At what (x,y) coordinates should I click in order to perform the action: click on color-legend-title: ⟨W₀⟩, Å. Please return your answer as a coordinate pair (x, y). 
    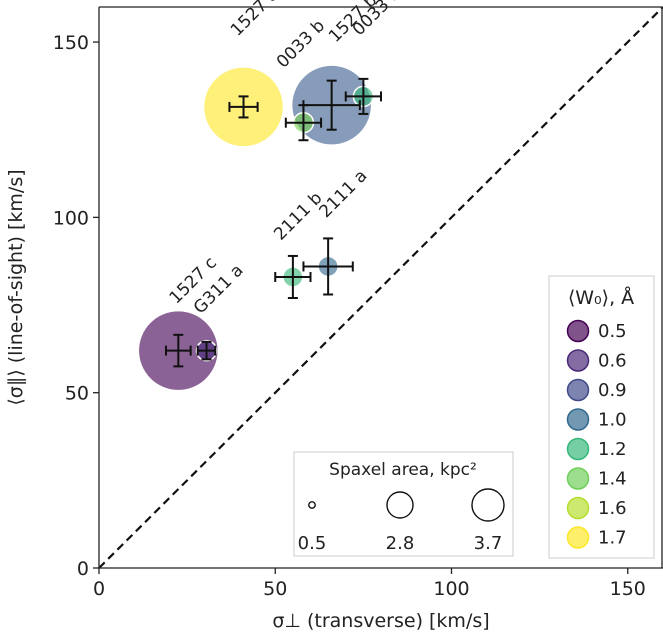
    Looking at the image, I should click on (601, 297).